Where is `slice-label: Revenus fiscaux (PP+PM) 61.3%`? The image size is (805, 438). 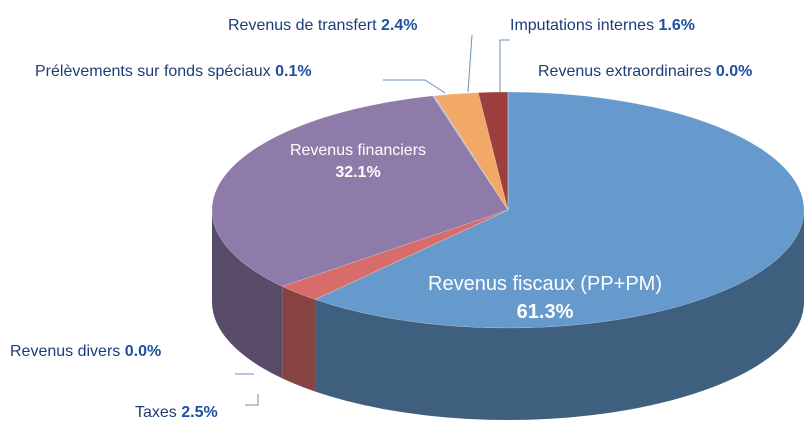
slice-label: Revenus fiscaux (PP+PM) 61.3% is located at coordinates (545, 298).